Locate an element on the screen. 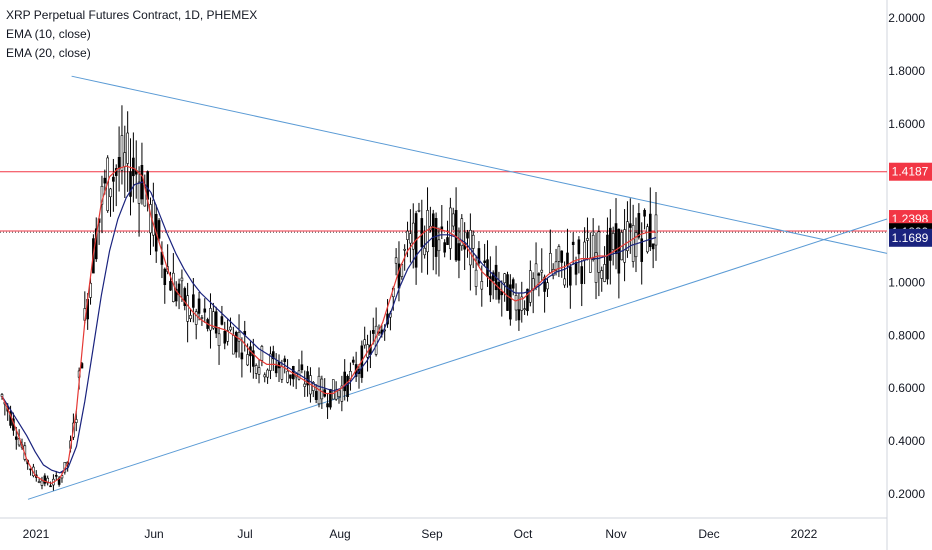  x-tick-label: Aug is located at coordinates (339, 534).